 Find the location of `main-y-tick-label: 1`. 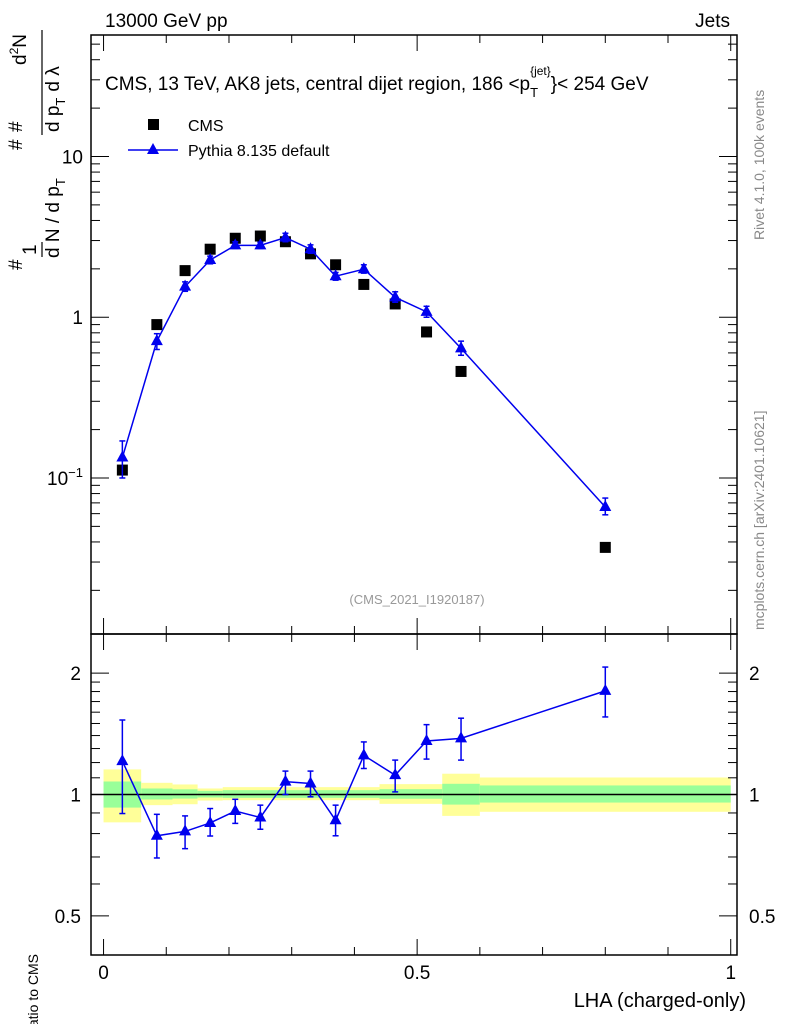

main-y-tick-label: 1 is located at coordinates (77, 318).